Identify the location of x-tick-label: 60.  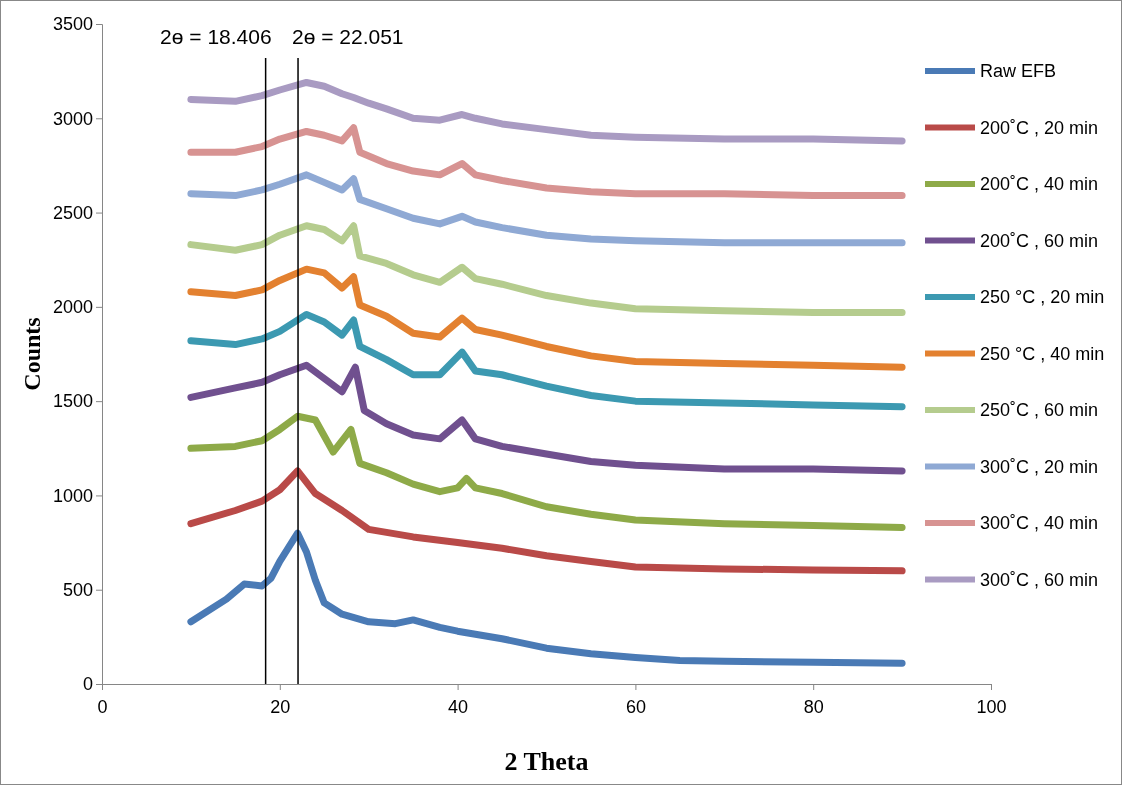
(635, 706).